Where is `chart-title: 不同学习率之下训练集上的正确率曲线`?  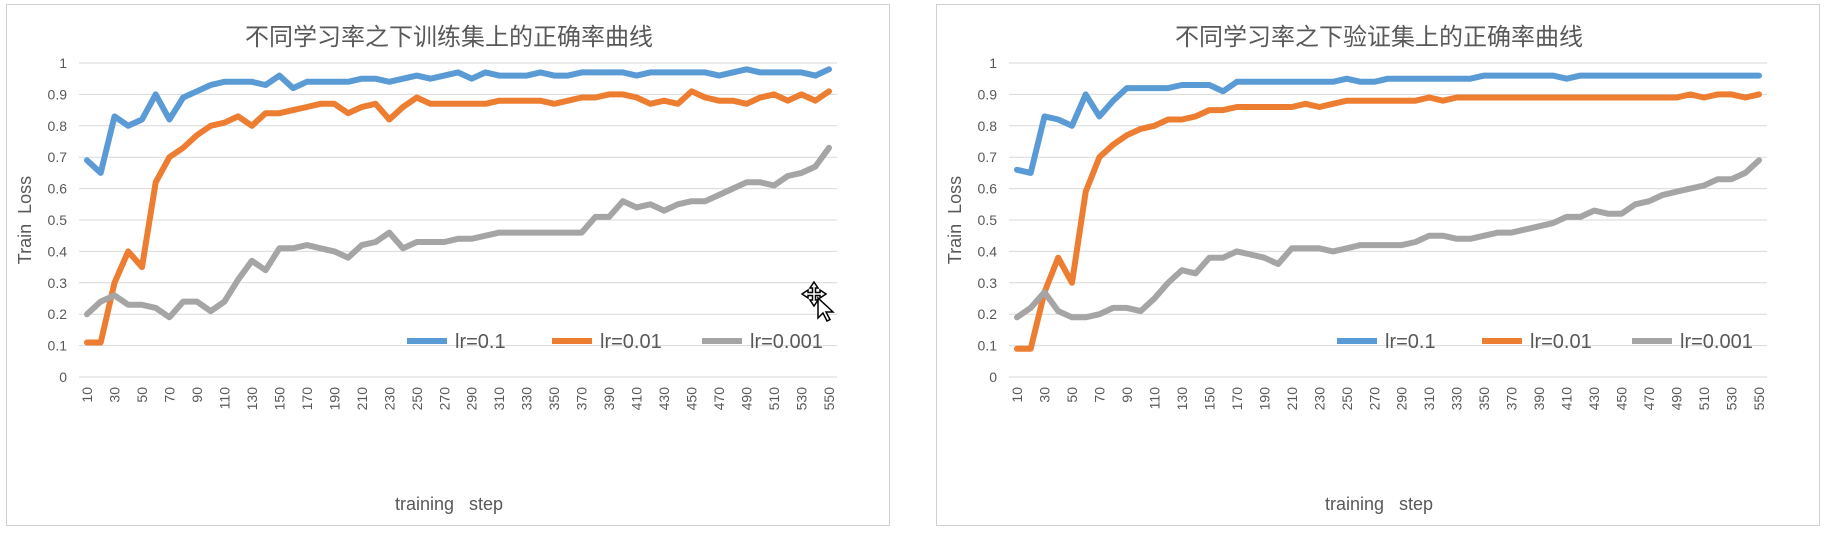
chart-title: 不同学习率之下训练集上的正确率曲线 is located at coordinates (449, 37).